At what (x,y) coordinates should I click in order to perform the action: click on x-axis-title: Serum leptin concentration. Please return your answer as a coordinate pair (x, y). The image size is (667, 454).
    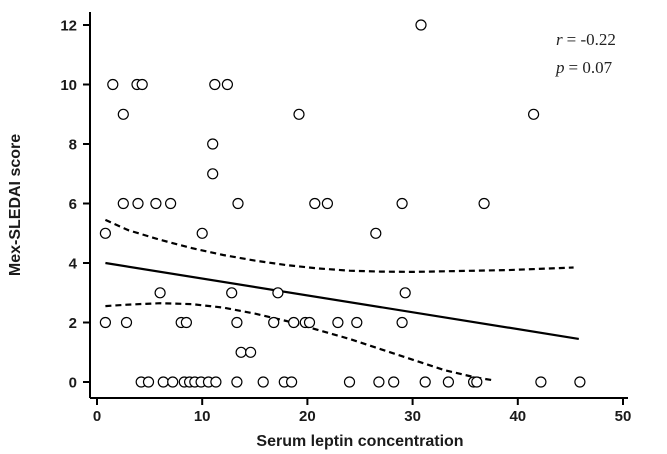
    Looking at the image, I should click on (359, 441).